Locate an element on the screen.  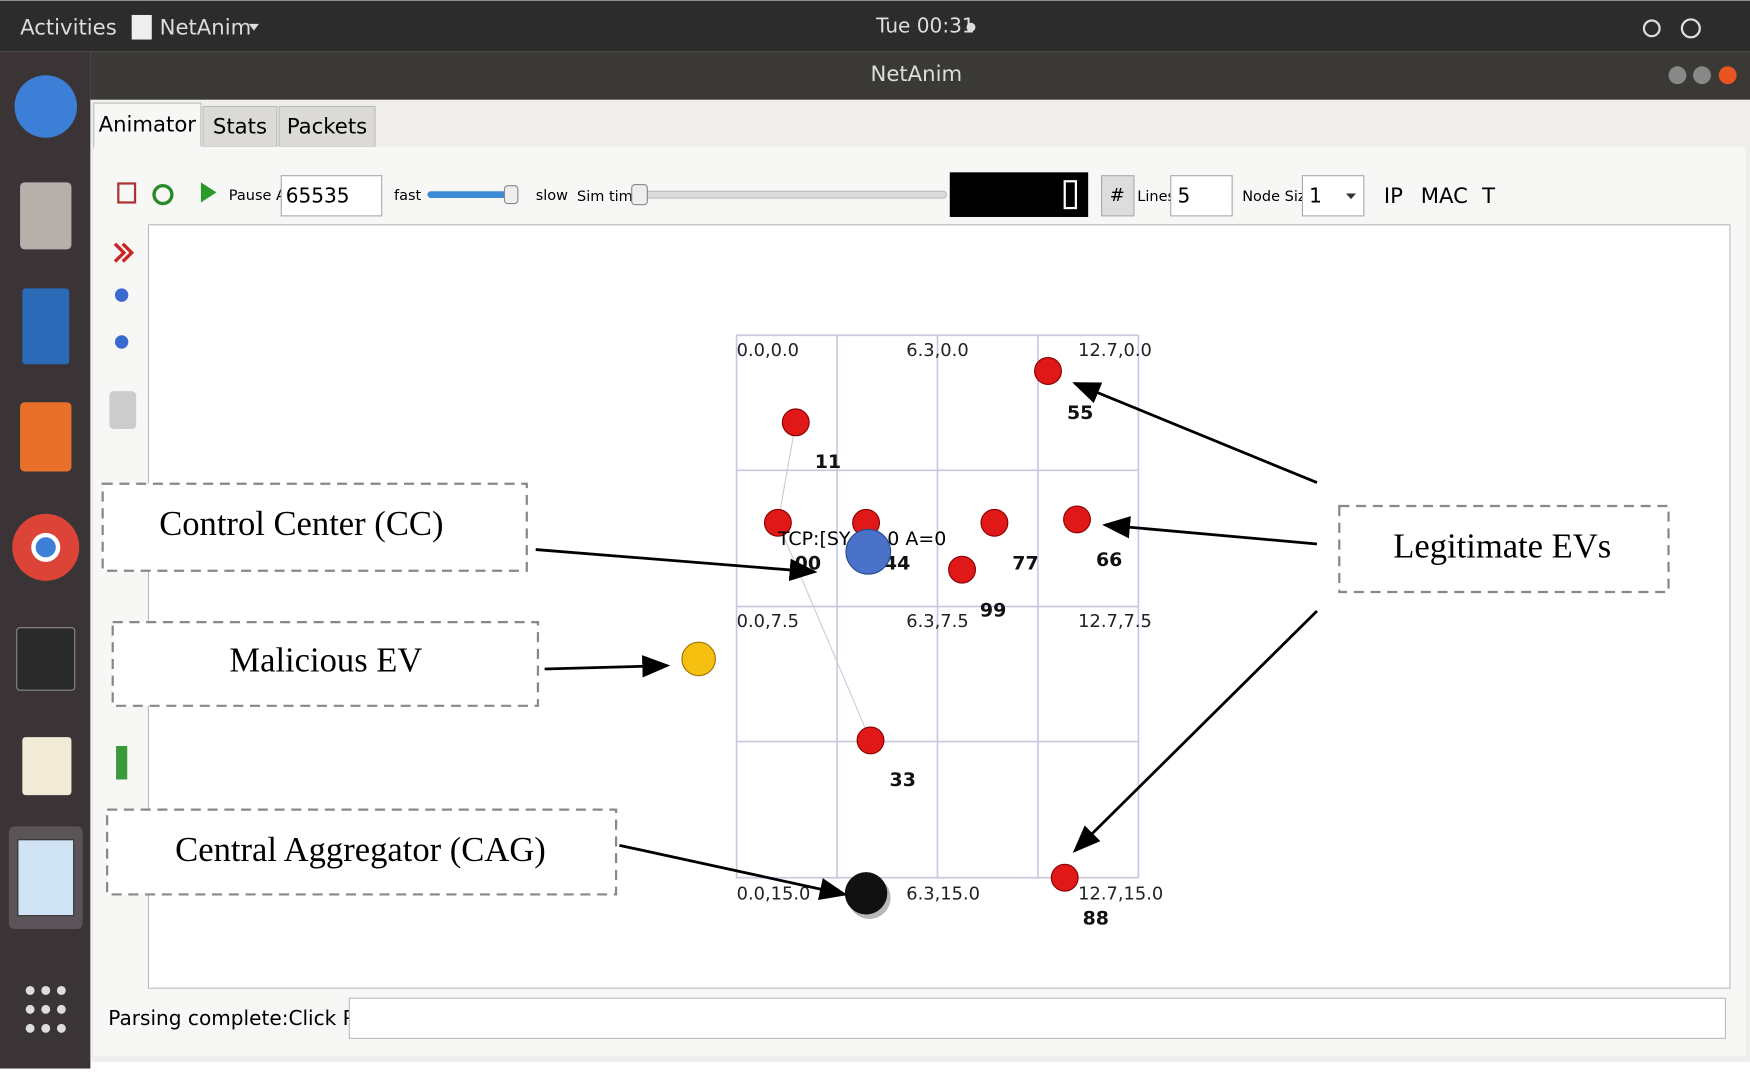
pause-at-value: 65535 is located at coordinates (318, 195).